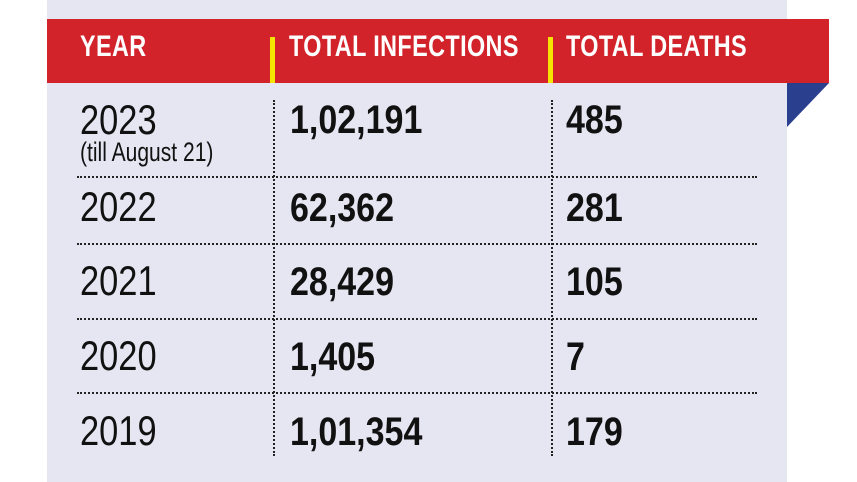 The height and width of the screenshot is (482, 857). Describe the element at coordinates (118, 280) in the screenshot. I see `year-cell: 2021` at that location.